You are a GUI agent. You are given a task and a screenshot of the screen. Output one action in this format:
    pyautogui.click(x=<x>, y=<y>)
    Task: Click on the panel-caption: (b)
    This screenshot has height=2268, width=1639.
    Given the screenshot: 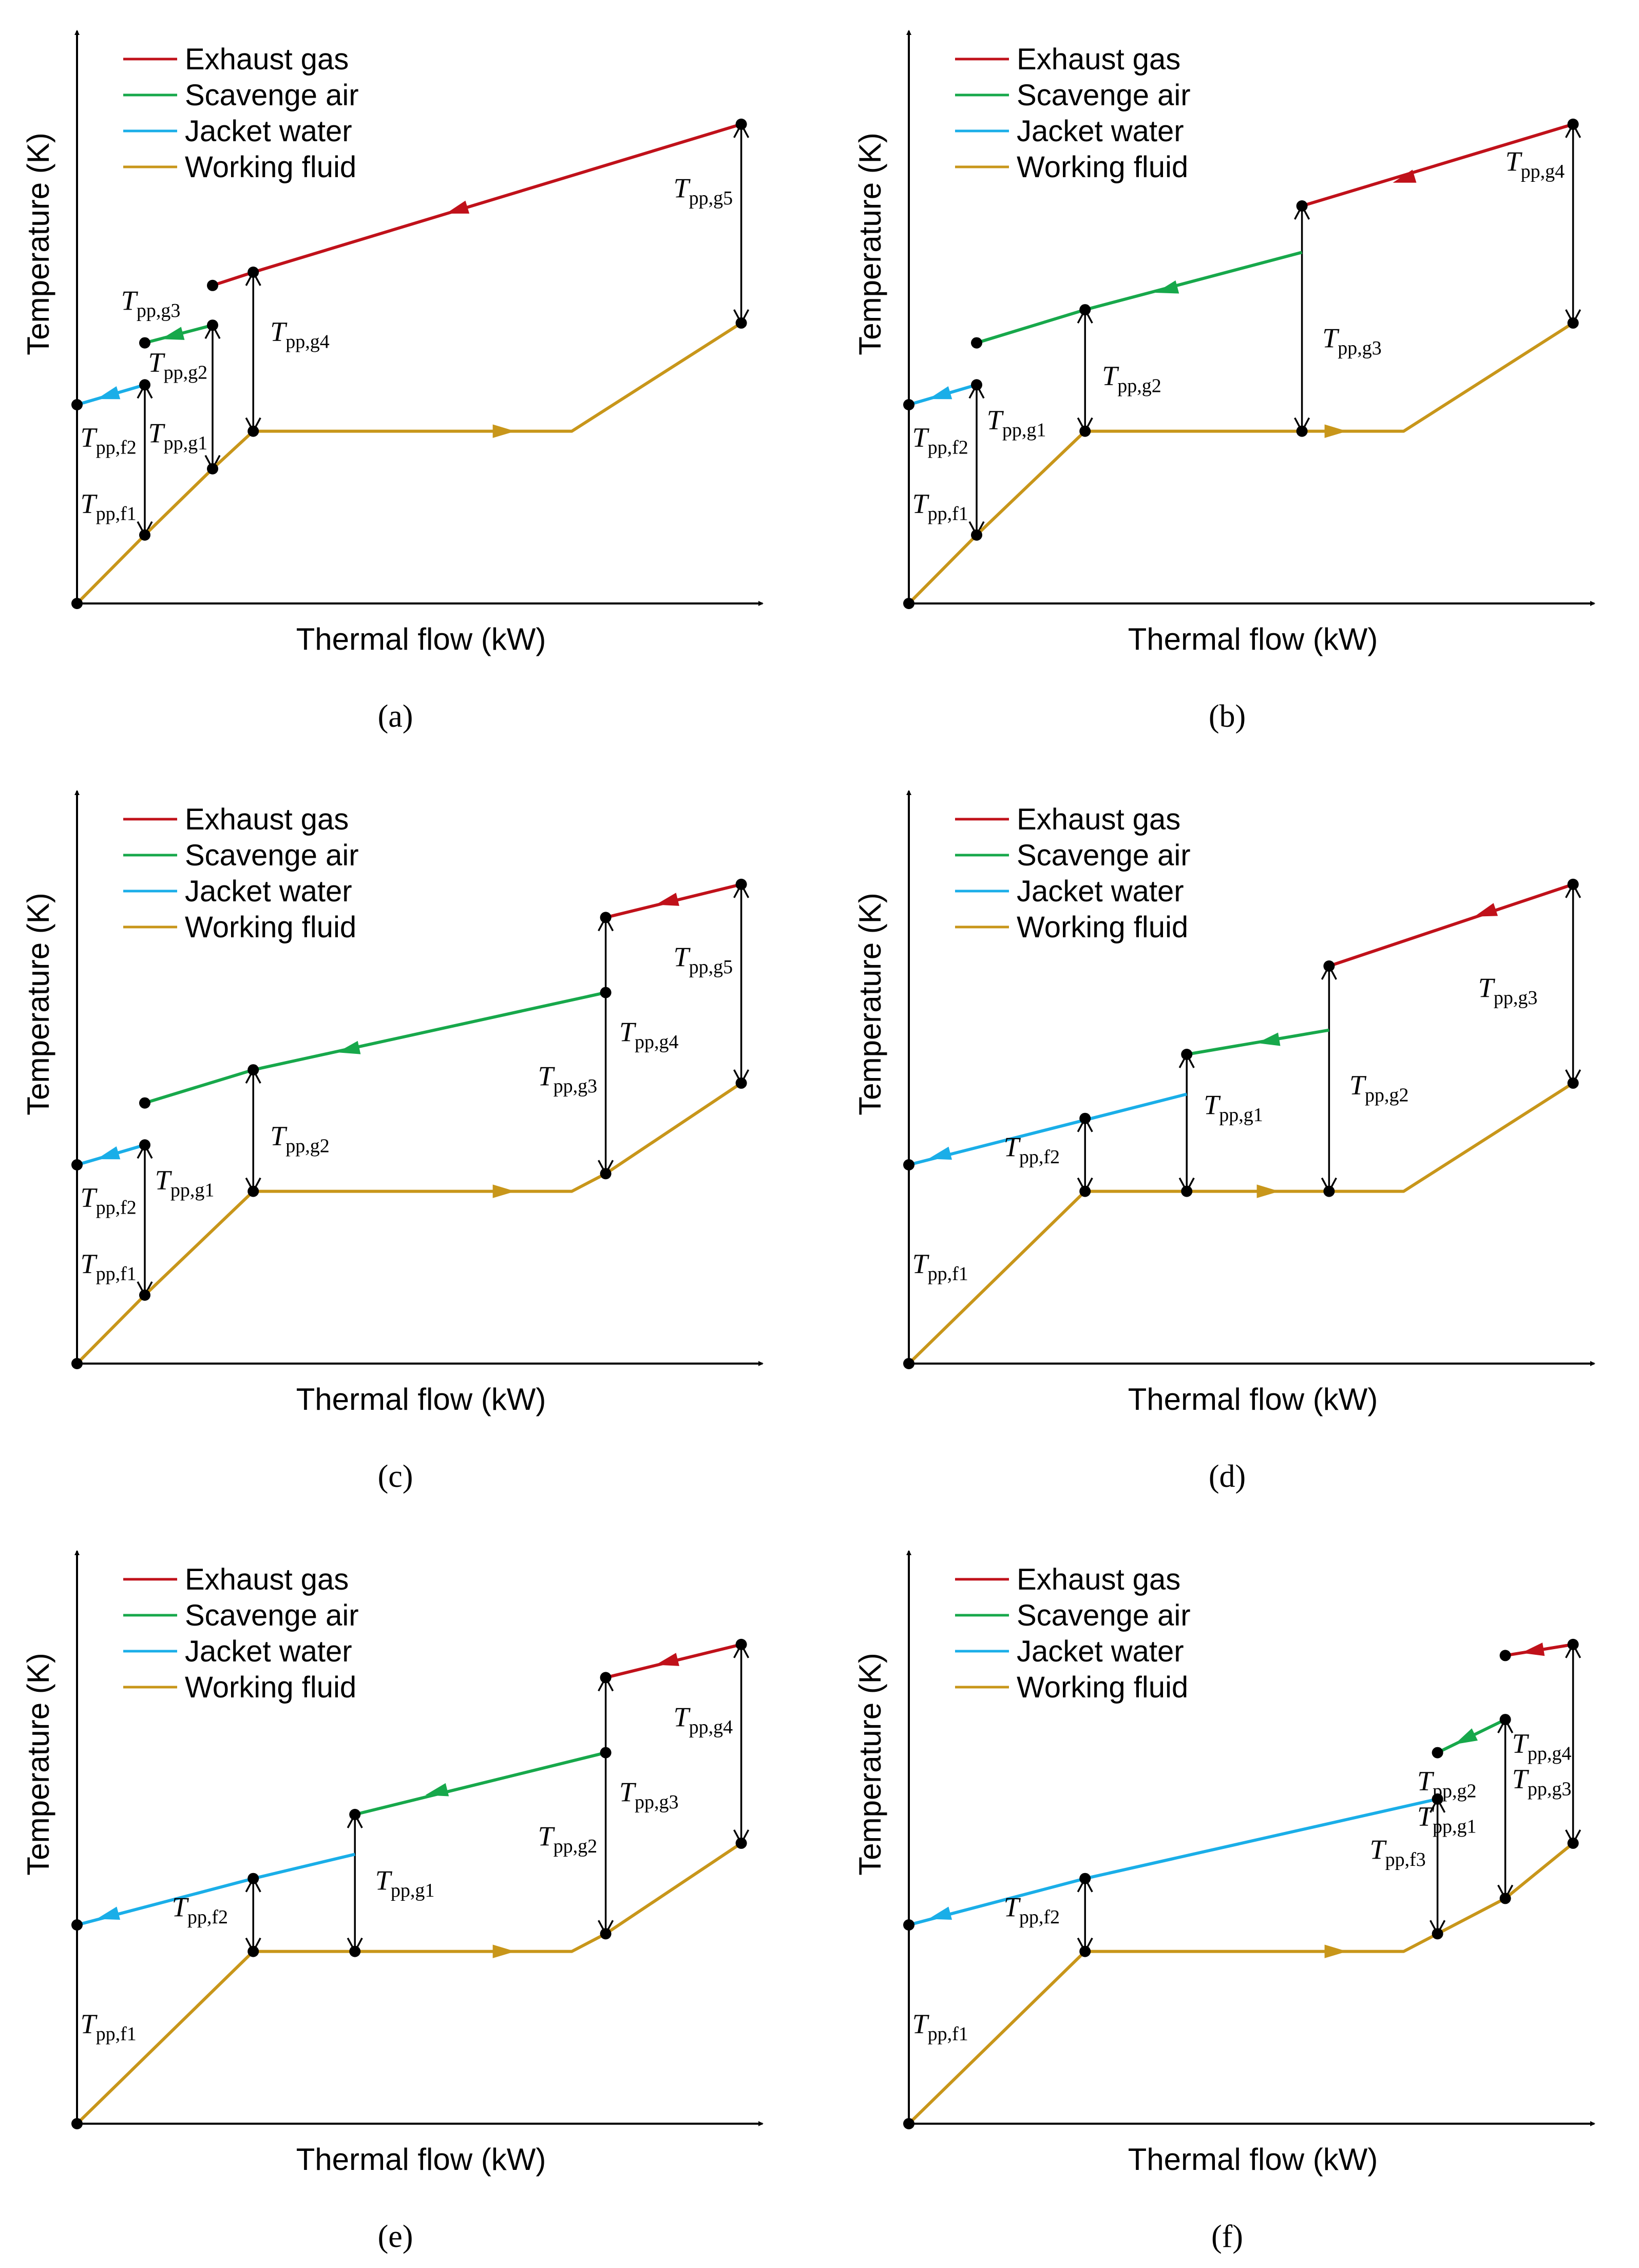 What is the action you would take?
    pyautogui.click(x=1227, y=716)
    